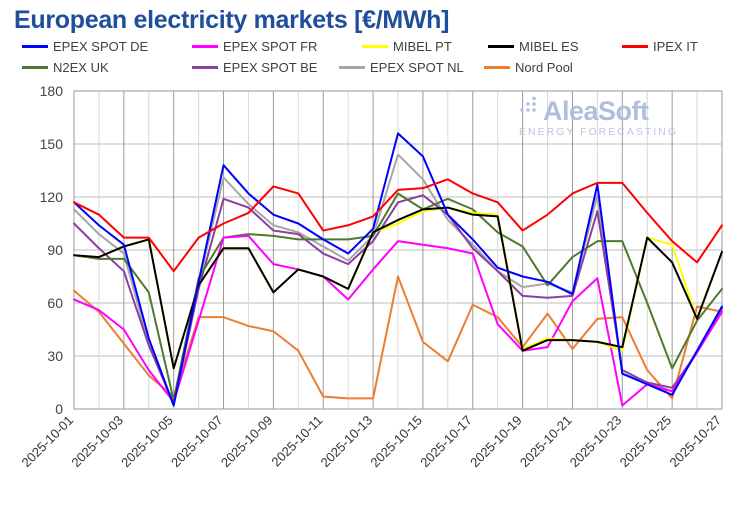 The image size is (730, 509). What do you see at coordinates (247, 442) in the screenshot?
I see `x-axis-tick-label: 2025-10-09` at bounding box center [247, 442].